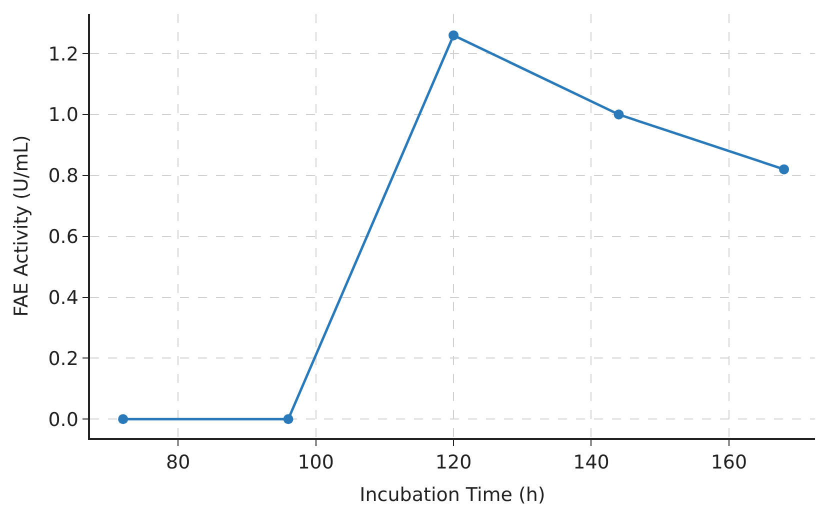 The image size is (817, 512). I want to click on y-tick-label: 0.6, so click(63, 237).